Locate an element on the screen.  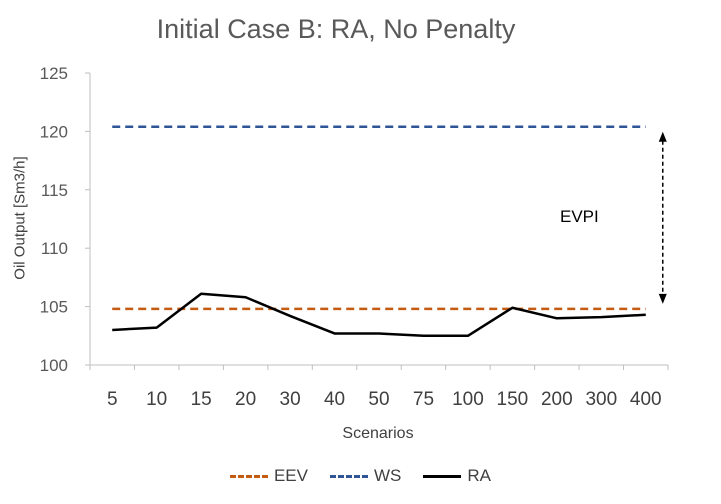
legend-item-eev: EEV is located at coordinates (268, 476).